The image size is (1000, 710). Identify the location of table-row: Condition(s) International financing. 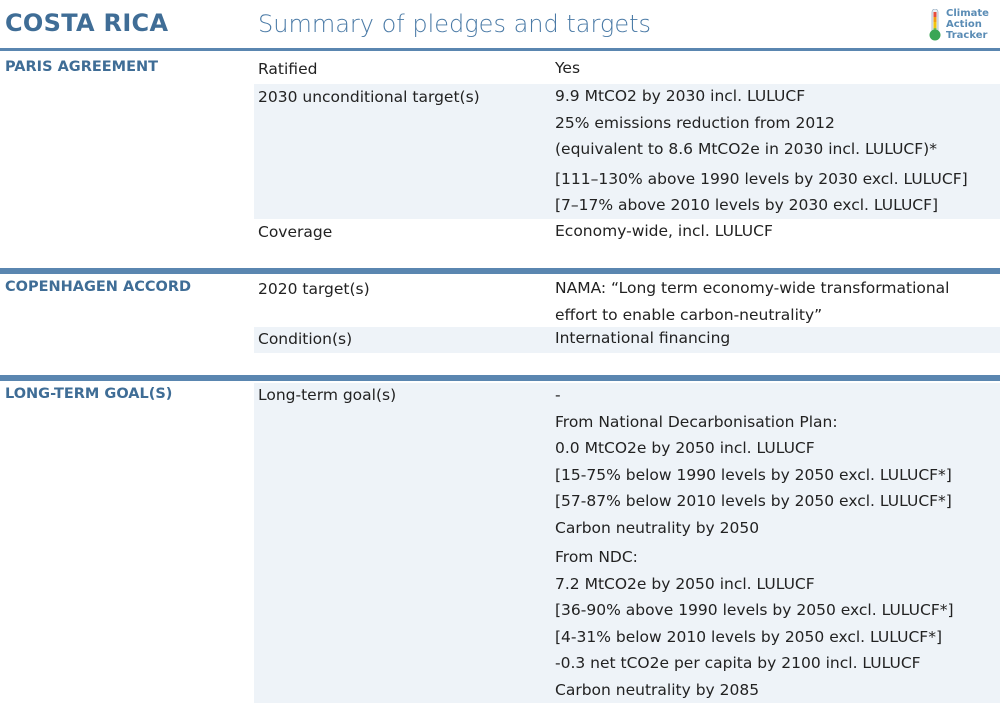
(627, 340).